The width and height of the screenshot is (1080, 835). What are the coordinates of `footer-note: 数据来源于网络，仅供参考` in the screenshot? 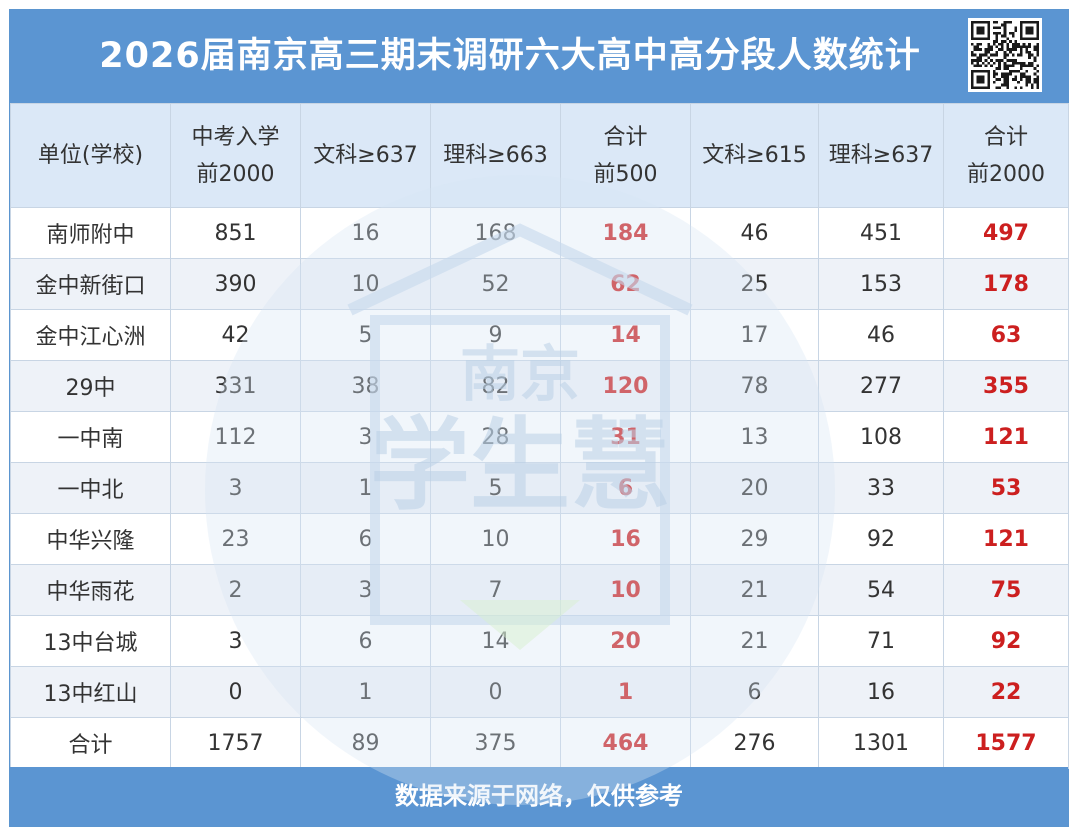 It's located at (539, 796).